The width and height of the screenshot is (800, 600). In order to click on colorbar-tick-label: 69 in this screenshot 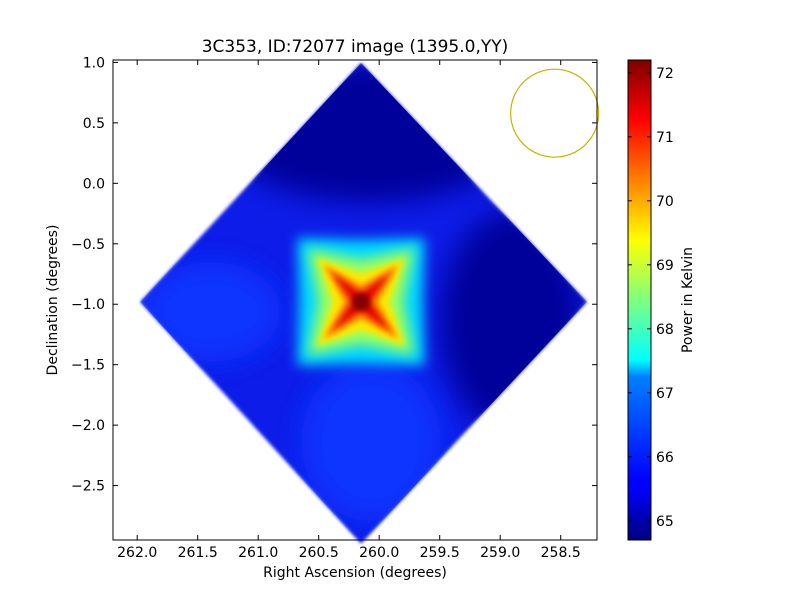, I will do `click(665, 266)`.